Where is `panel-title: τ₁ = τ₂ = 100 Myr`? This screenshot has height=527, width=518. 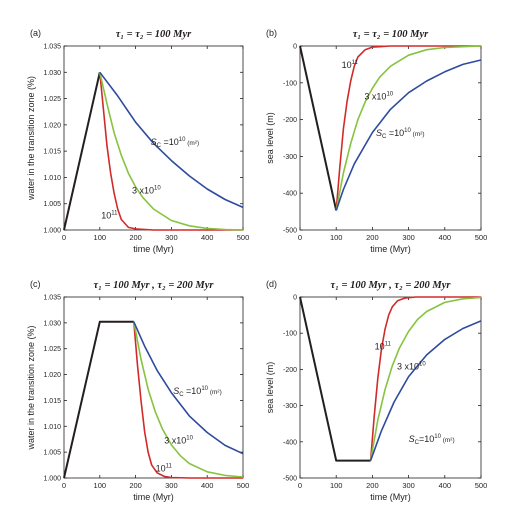
panel-title: τ₁ = τ₂ = 100 Myr is located at coordinates (391, 34).